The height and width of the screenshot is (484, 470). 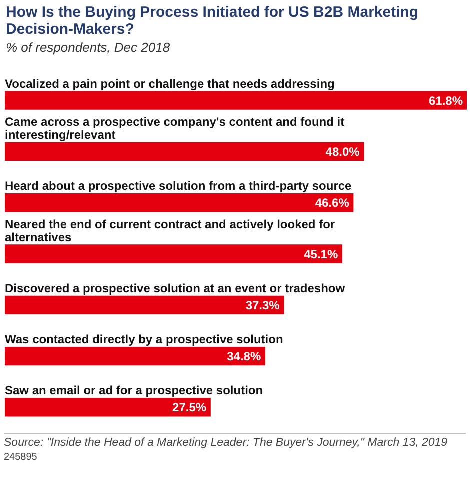 I want to click on y-tick-label: Discovered a prospective solution at an event or tradeshow, so click(x=175, y=288).